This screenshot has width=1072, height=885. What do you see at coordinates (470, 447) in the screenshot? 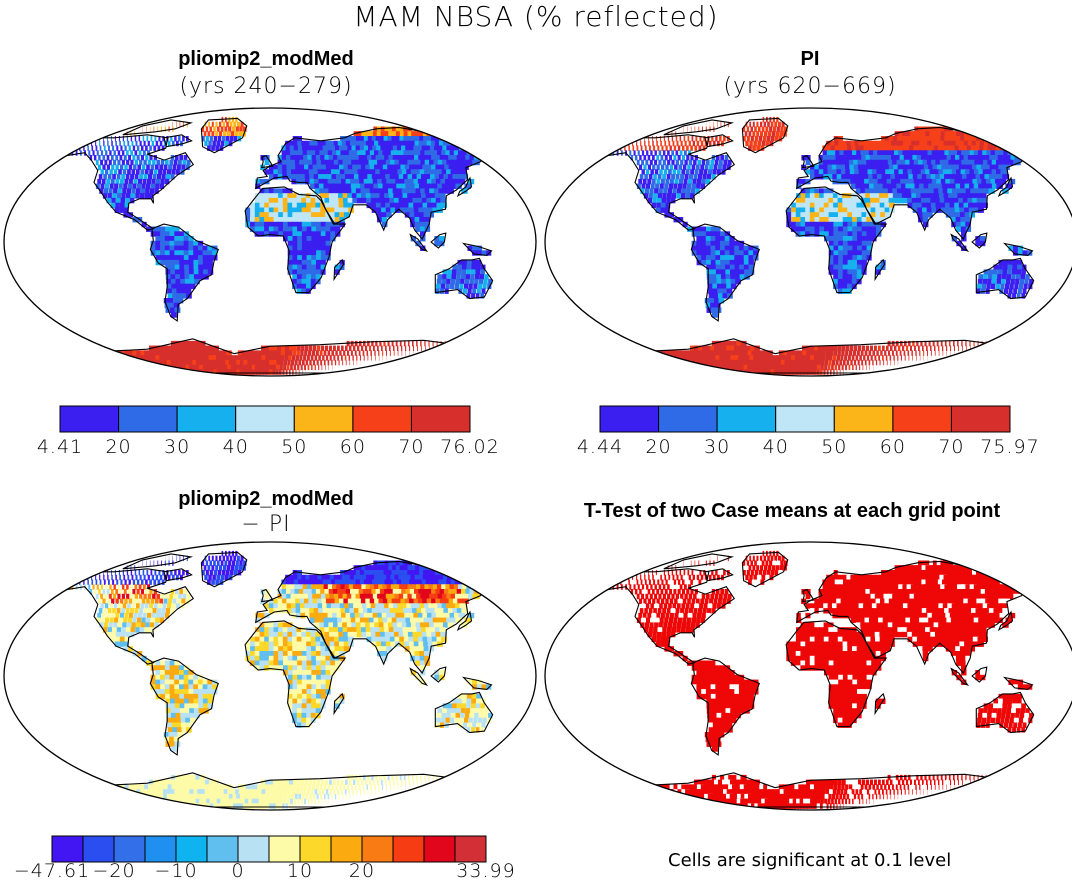
I see `colorbar-tick-label: 76.02` at bounding box center [470, 447].